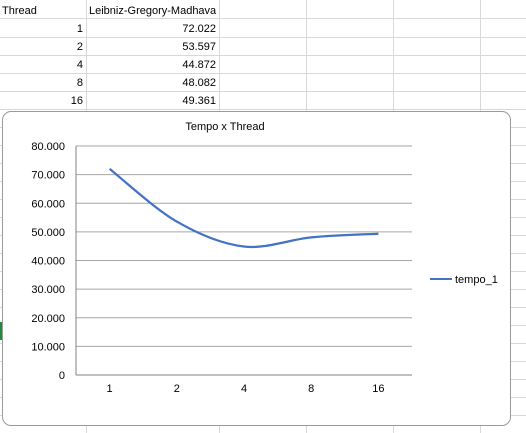 Image resolution: width=526 pixels, height=433 pixels. I want to click on x-tick-label: 4, so click(244, 389).